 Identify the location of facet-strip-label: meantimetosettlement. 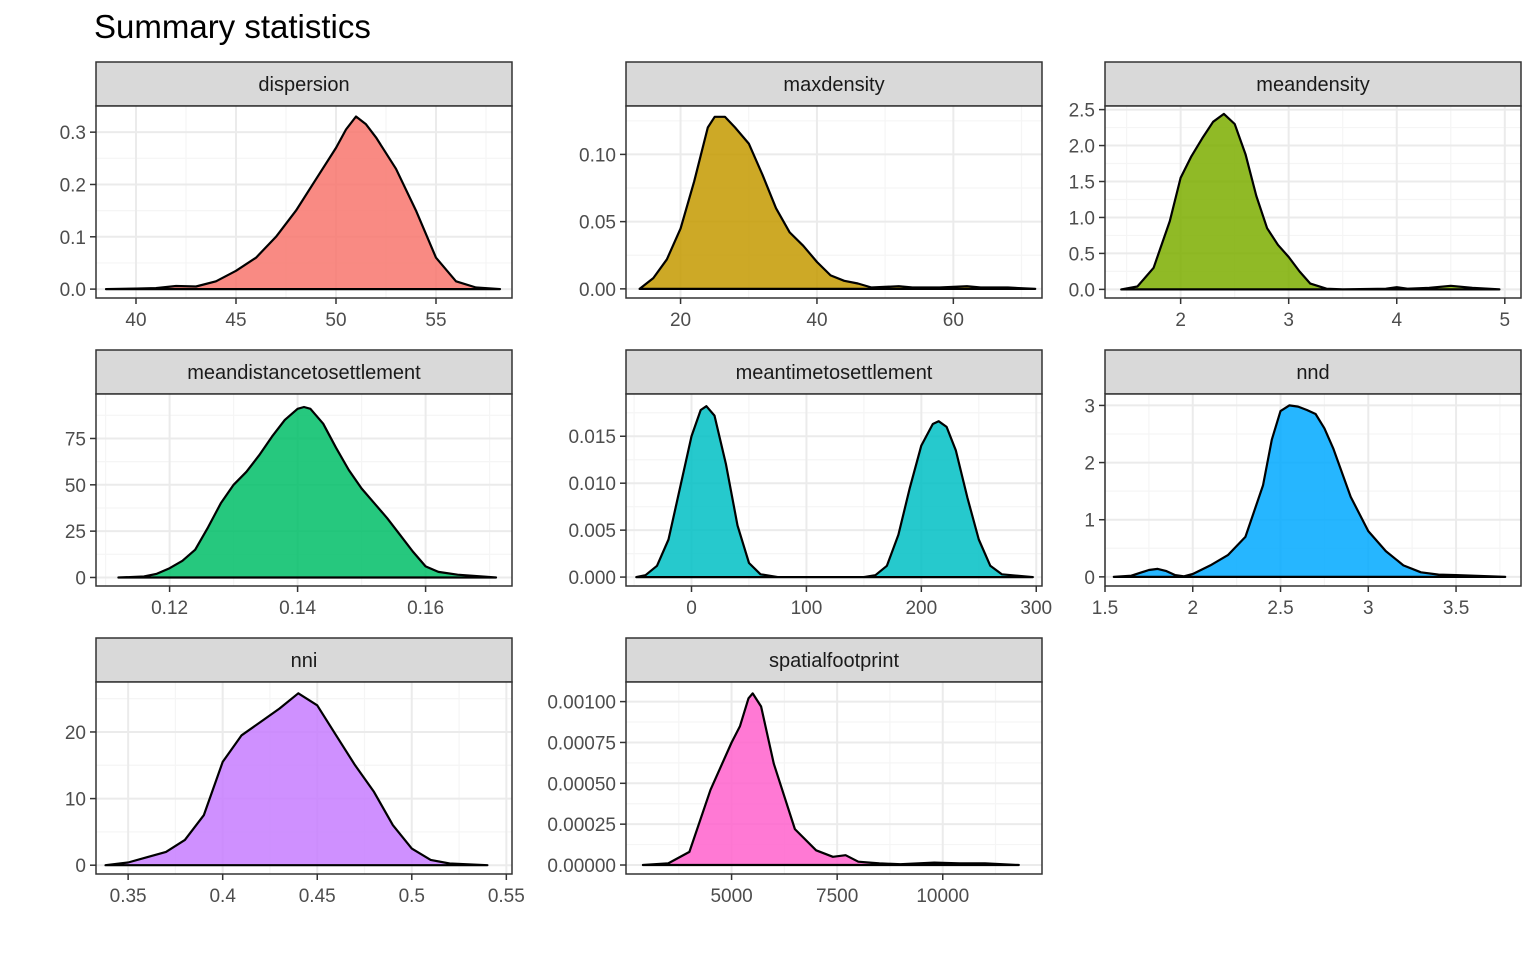
(834, 373).